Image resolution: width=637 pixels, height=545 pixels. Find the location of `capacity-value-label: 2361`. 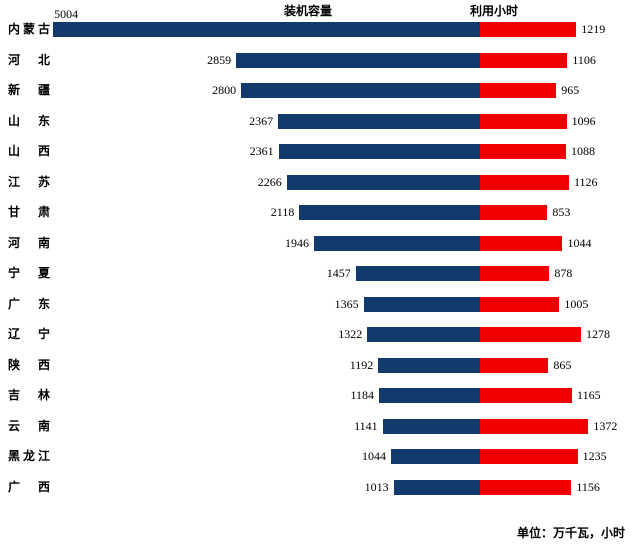

capacity-value-label: 2361 is located at coordinates (261, 151).